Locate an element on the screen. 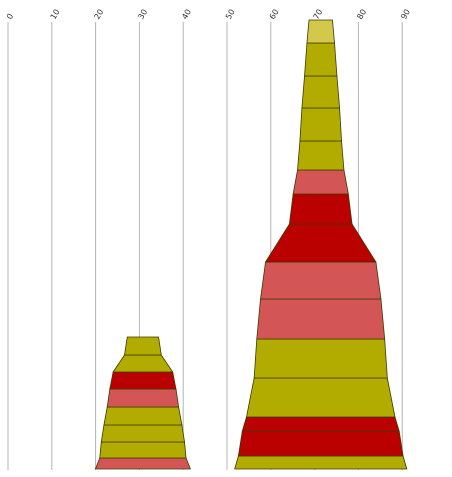 The width and height of the screenshot is (452, 477). x-tick-label: 80 is located at coordinates (361, 14).